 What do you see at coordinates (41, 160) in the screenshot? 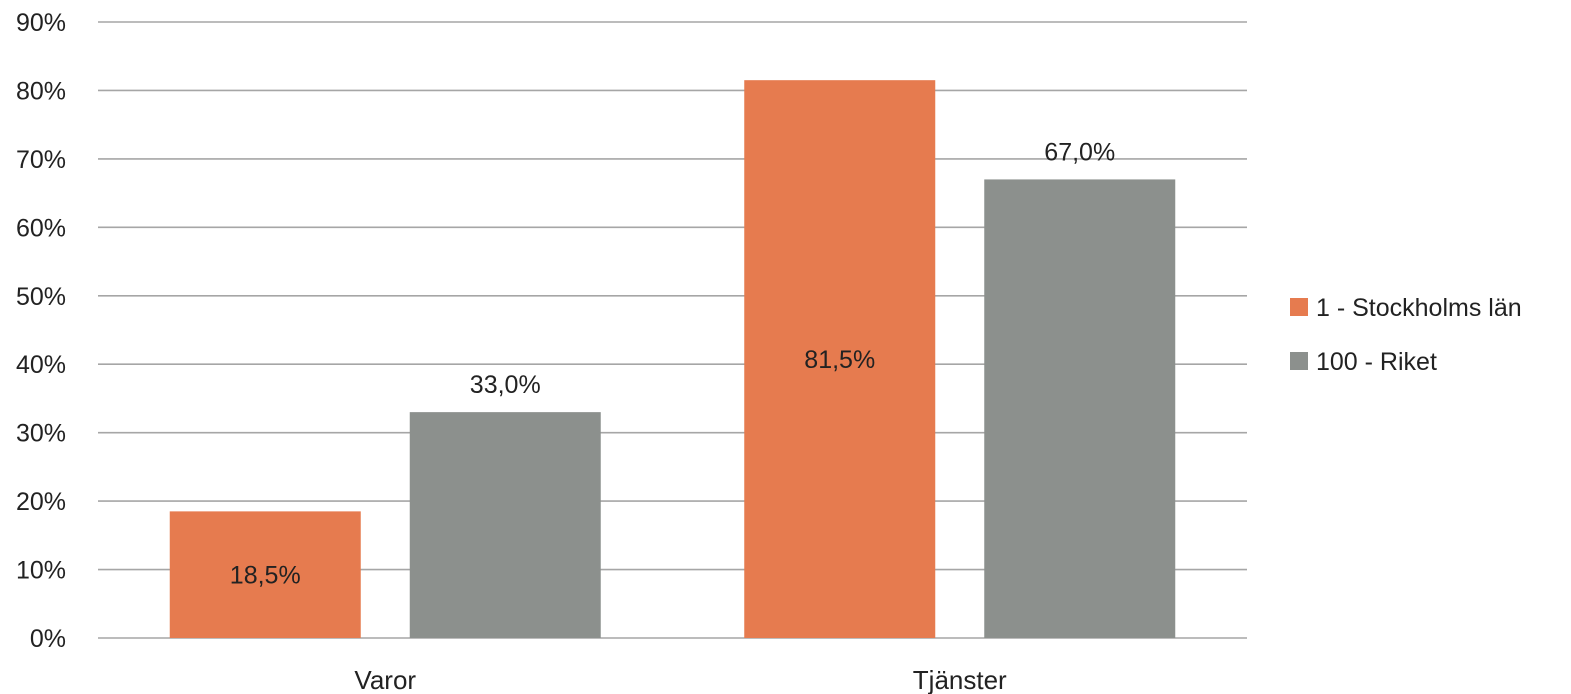
I see `y-tick-label: 70%` at bounding box center [41, 160].